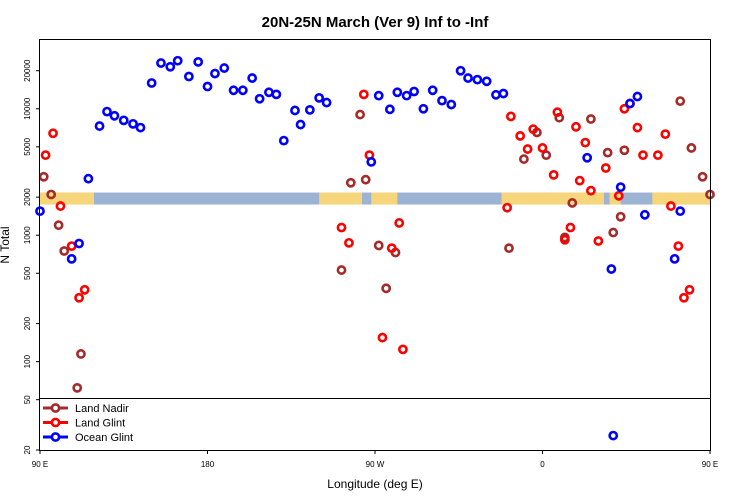 This screenshot has width=750, height=500. I want to click on y-tick-label: 500, so click(27, 273).